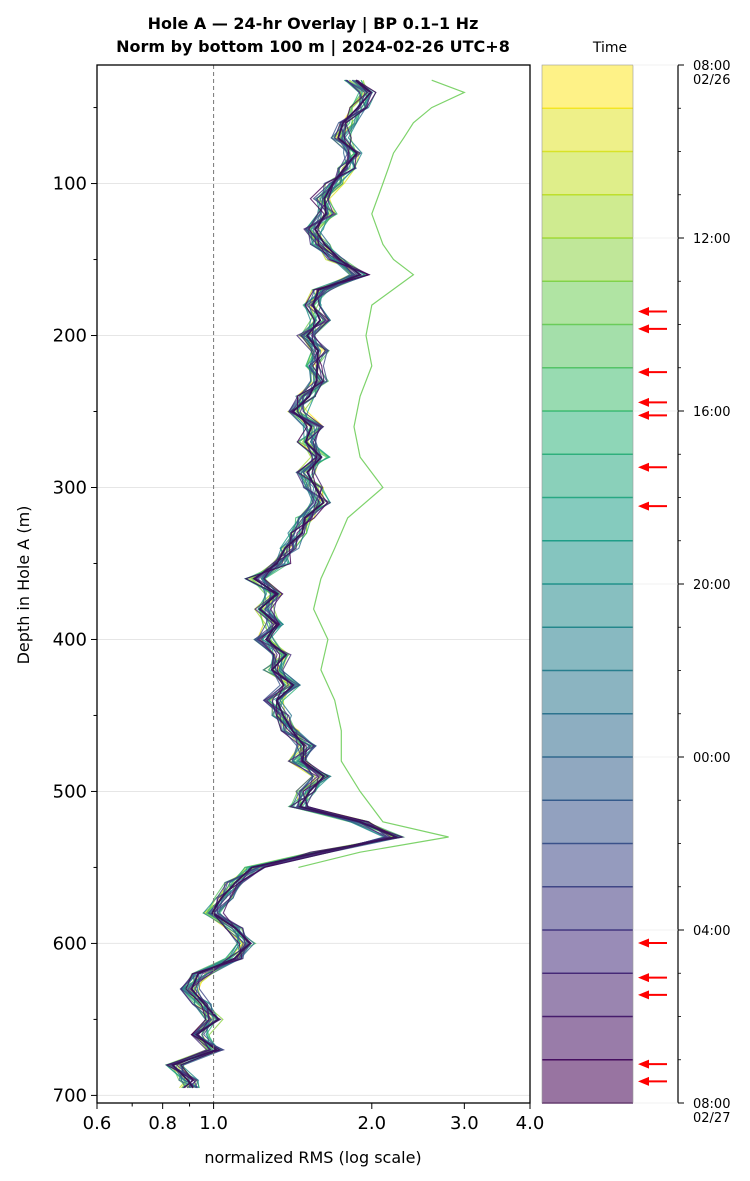 The image size is (750, 1181). What do you see at coordinates (313, 47) in the screenshot?
I see `chart-title-line2: Norm by bottom 100 m | 2024-02-26 UTC+8` at bounding box center [313, 47].